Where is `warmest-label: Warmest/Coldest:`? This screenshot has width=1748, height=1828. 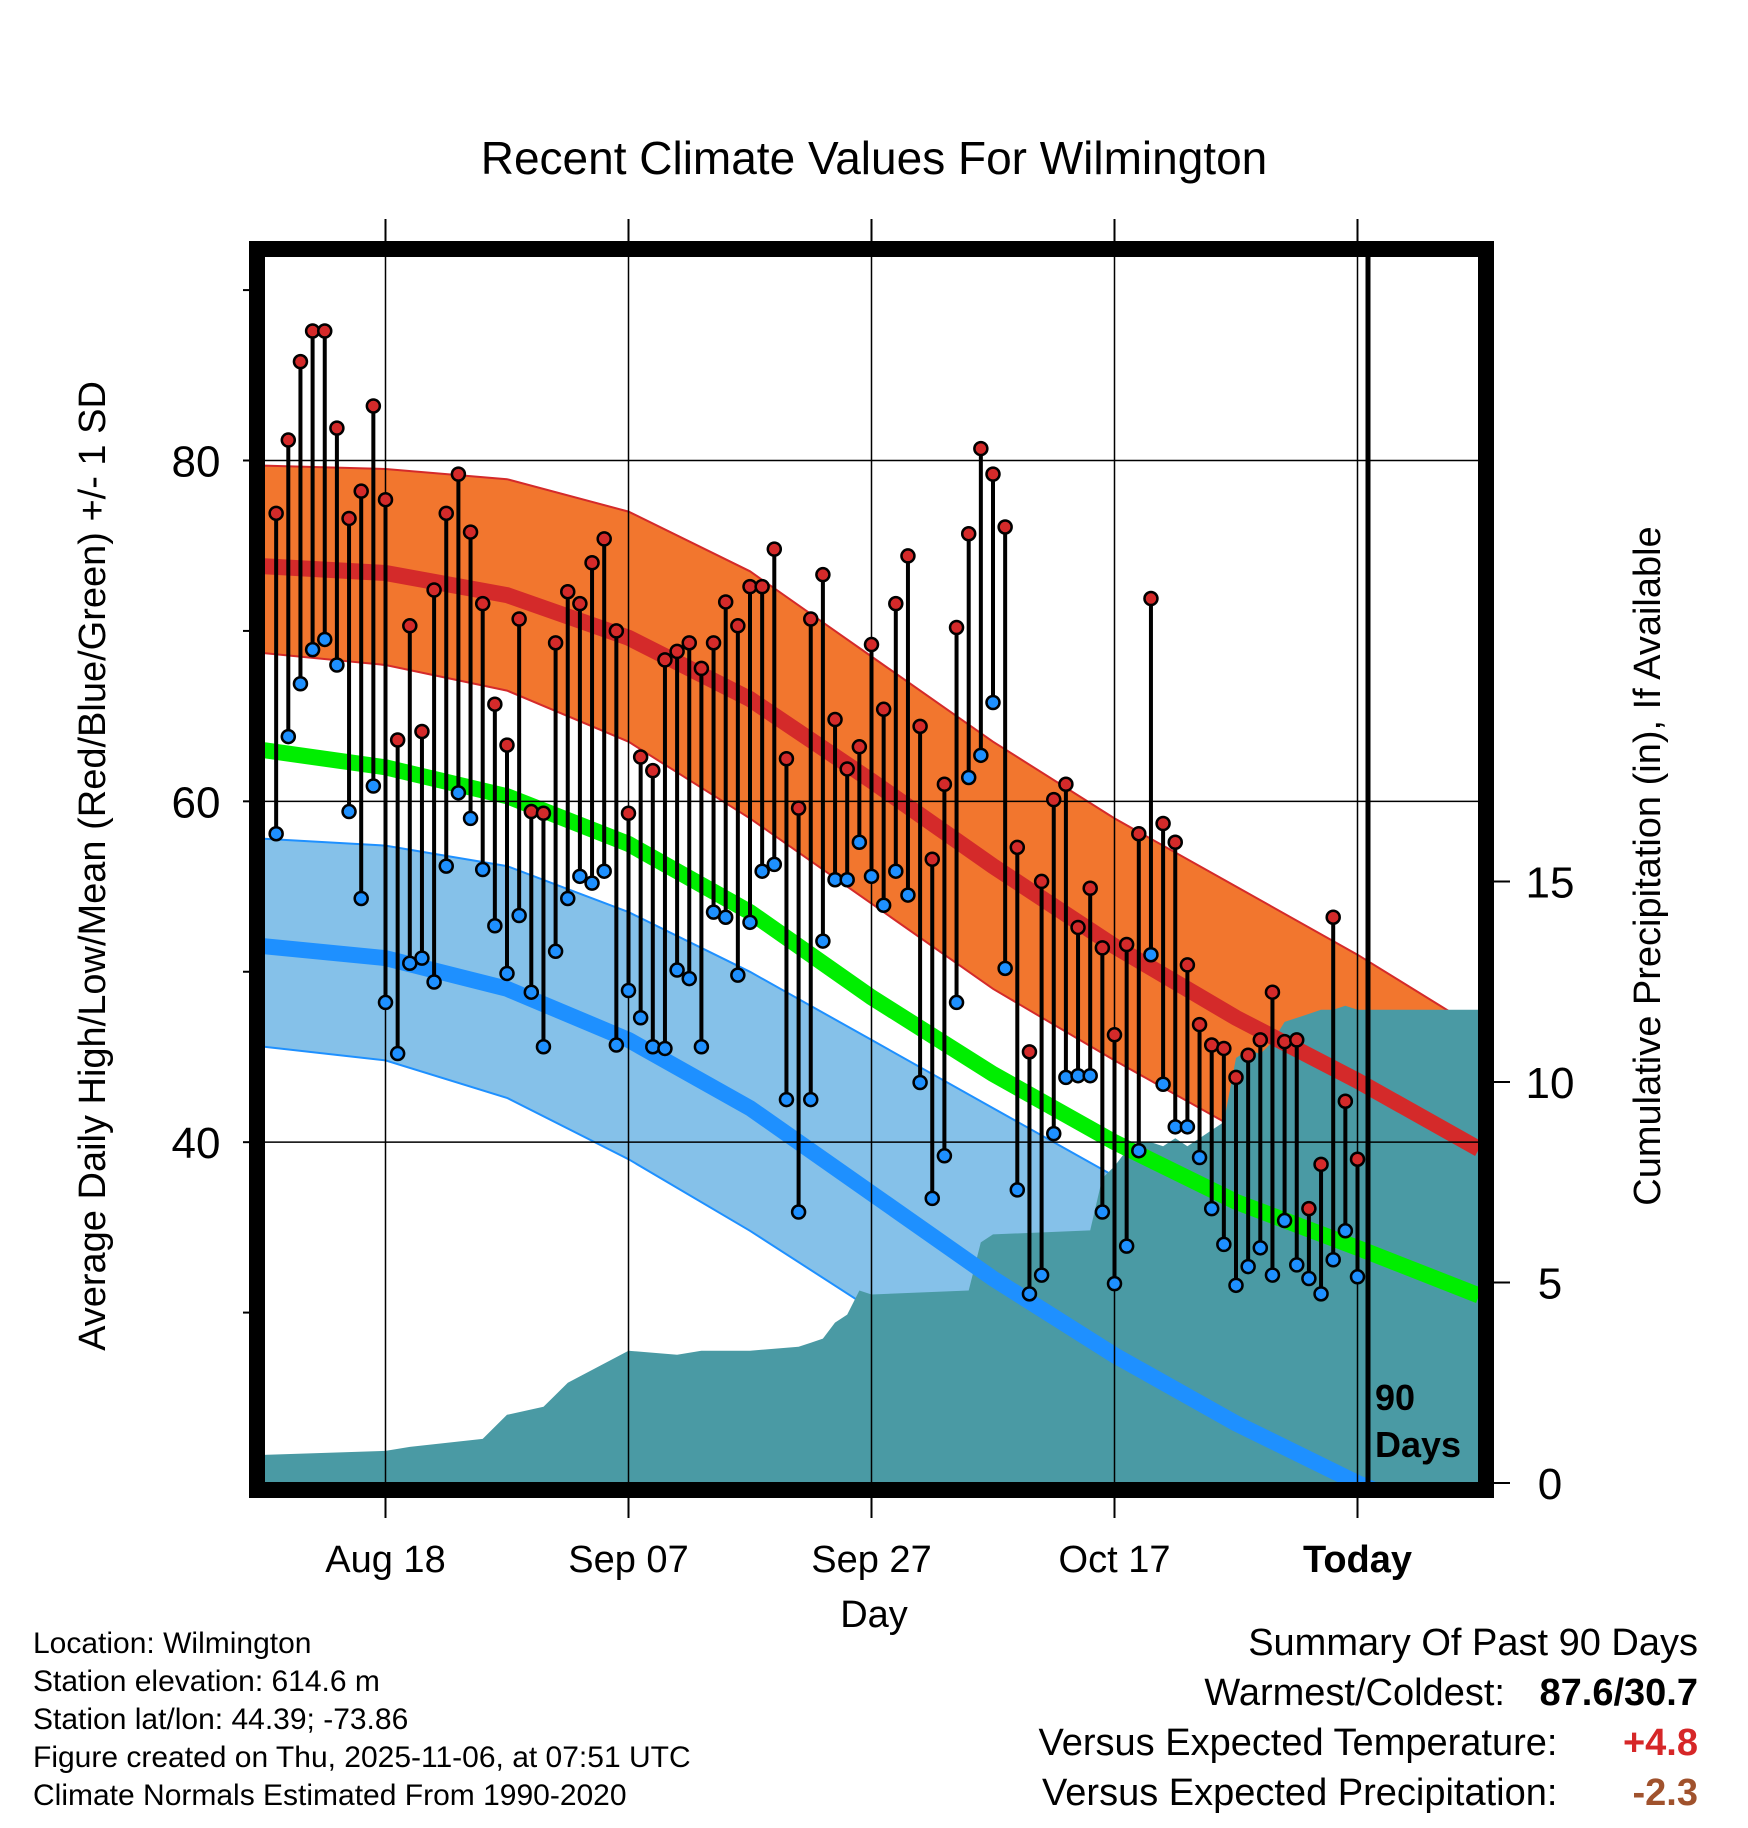 warmest-label: Warmest/Coldest: is located at coordinates (1354, 1693).